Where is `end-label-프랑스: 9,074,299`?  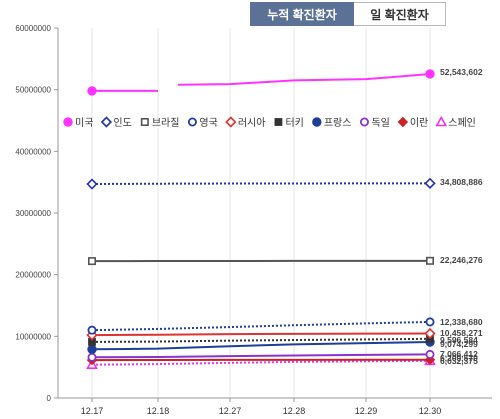 end-label-프랑스: 9,074,299 is located at coordinates (459, 344).